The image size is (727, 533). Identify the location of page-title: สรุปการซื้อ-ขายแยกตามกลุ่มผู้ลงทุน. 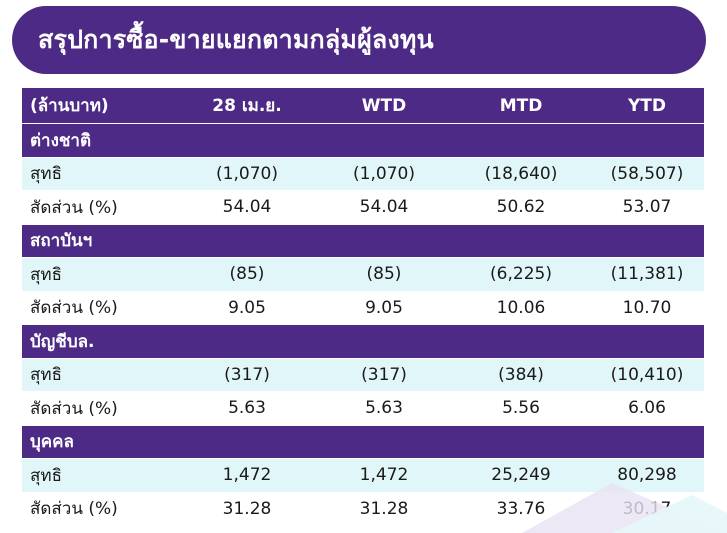
(236, 39).